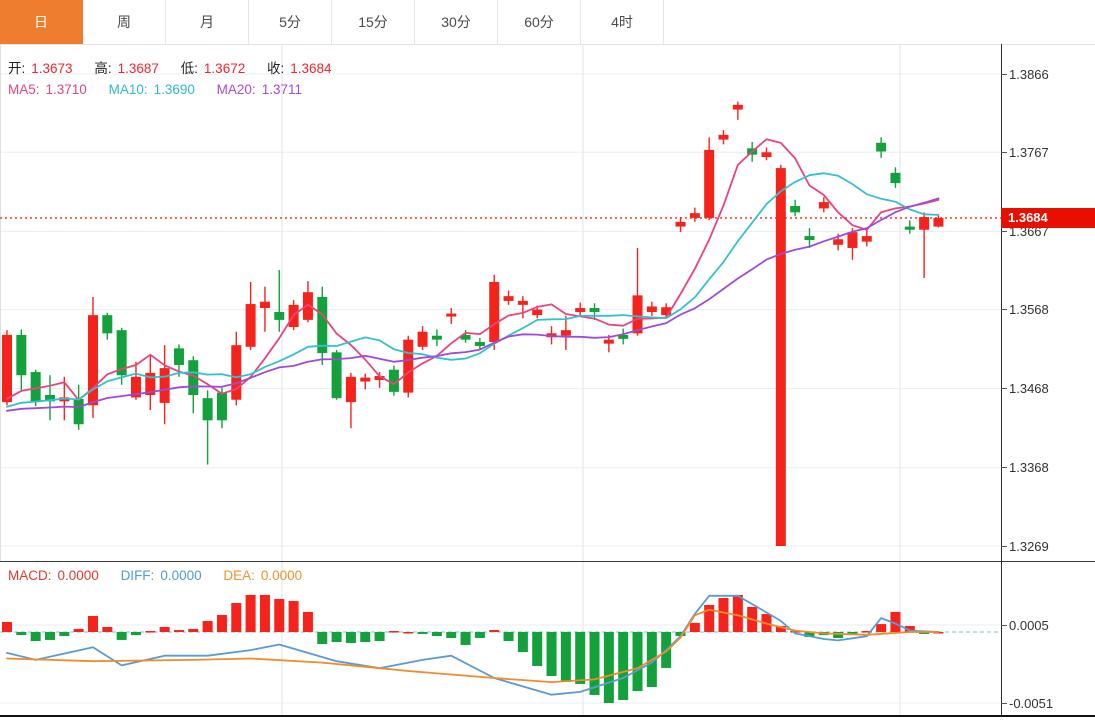 The width and height of the screenshot is (1095, 723). What do you see at coordinates (311, 68) in the screenshot?
I see `close-value: 1.3684` at bounding box center [311, 68].